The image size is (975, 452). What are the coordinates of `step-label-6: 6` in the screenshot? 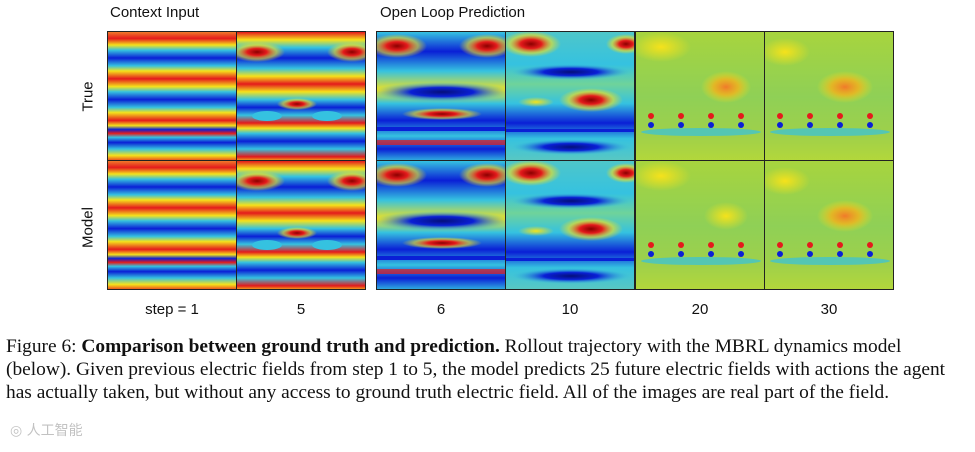 It's located at (441, 309).